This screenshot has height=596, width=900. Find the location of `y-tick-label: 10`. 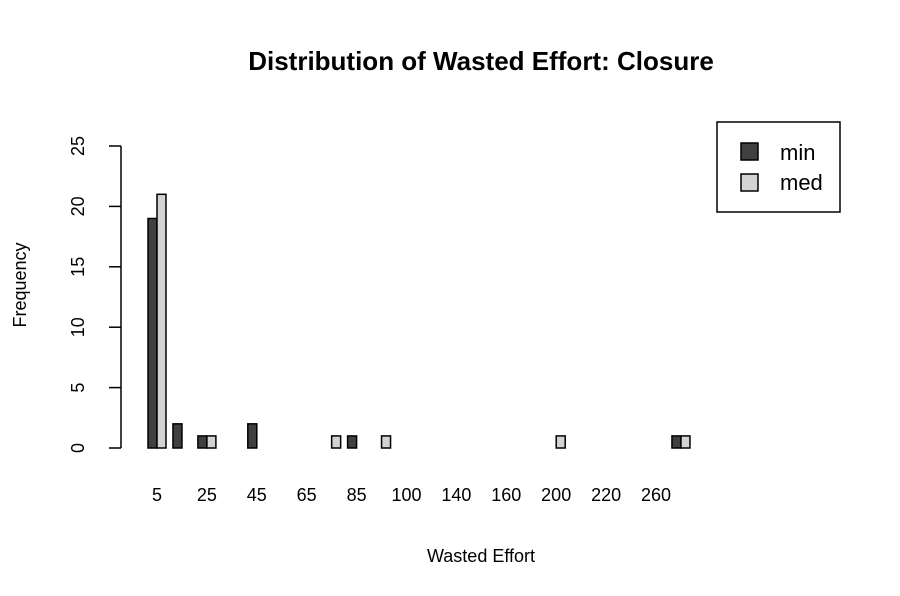

y-tick-label: 10 is located at coordinates (78, 327).